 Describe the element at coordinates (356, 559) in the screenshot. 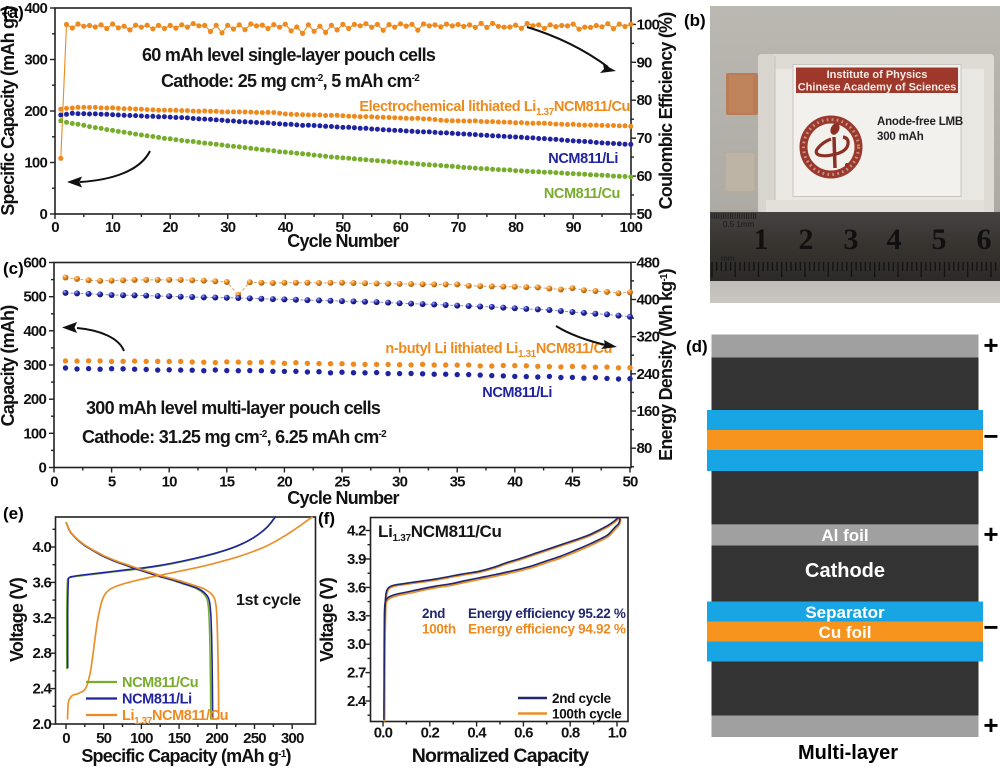

I see `svg-text: 3.9` at that location.